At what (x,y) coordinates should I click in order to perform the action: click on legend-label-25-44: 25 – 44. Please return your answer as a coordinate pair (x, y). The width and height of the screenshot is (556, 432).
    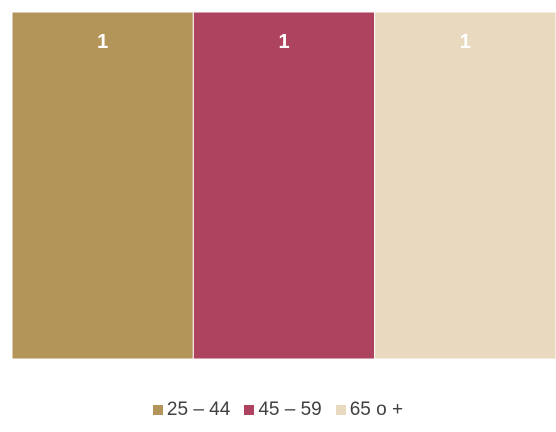
    Looking at the image, I should click on (198, 409).